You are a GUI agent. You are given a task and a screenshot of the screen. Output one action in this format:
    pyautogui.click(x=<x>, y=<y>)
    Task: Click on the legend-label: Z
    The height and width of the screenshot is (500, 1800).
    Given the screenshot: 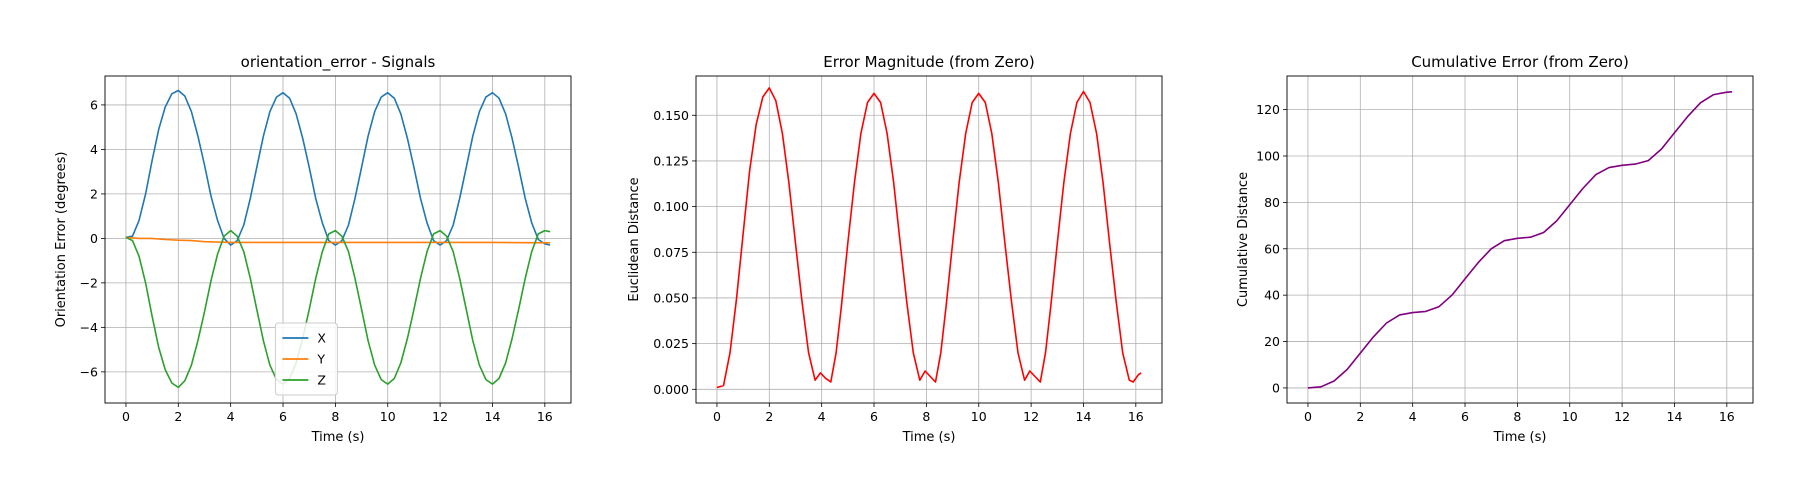 What is the action you would take?
    pyautogui.click(x=321, y=380)
    